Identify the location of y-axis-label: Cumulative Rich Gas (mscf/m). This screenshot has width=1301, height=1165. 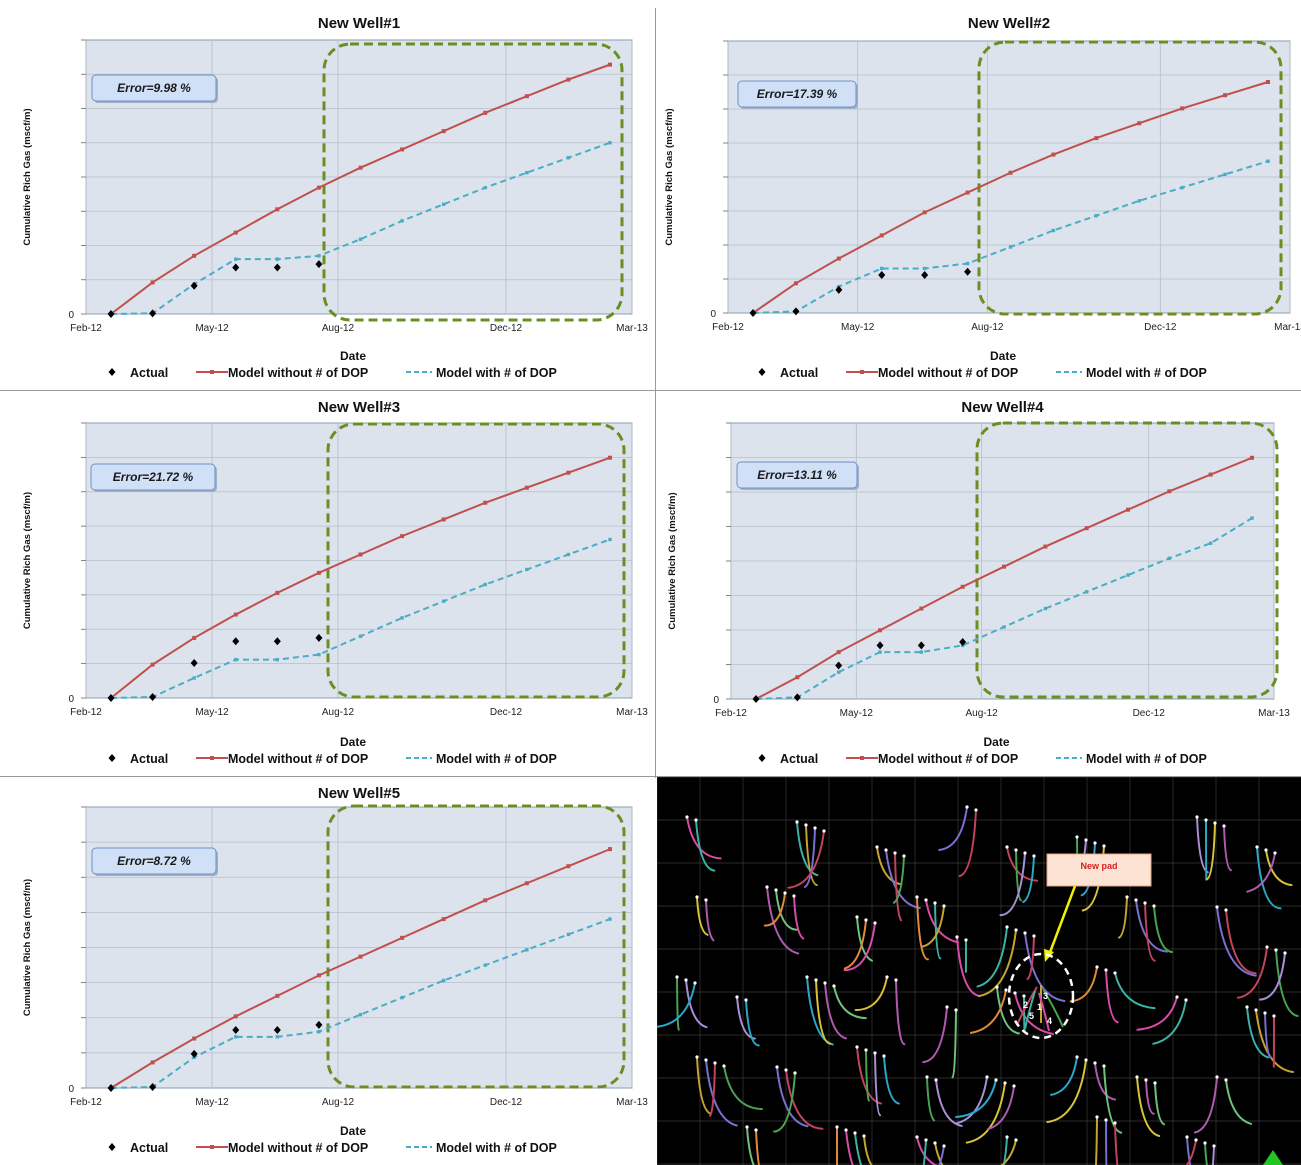
(669, 176).